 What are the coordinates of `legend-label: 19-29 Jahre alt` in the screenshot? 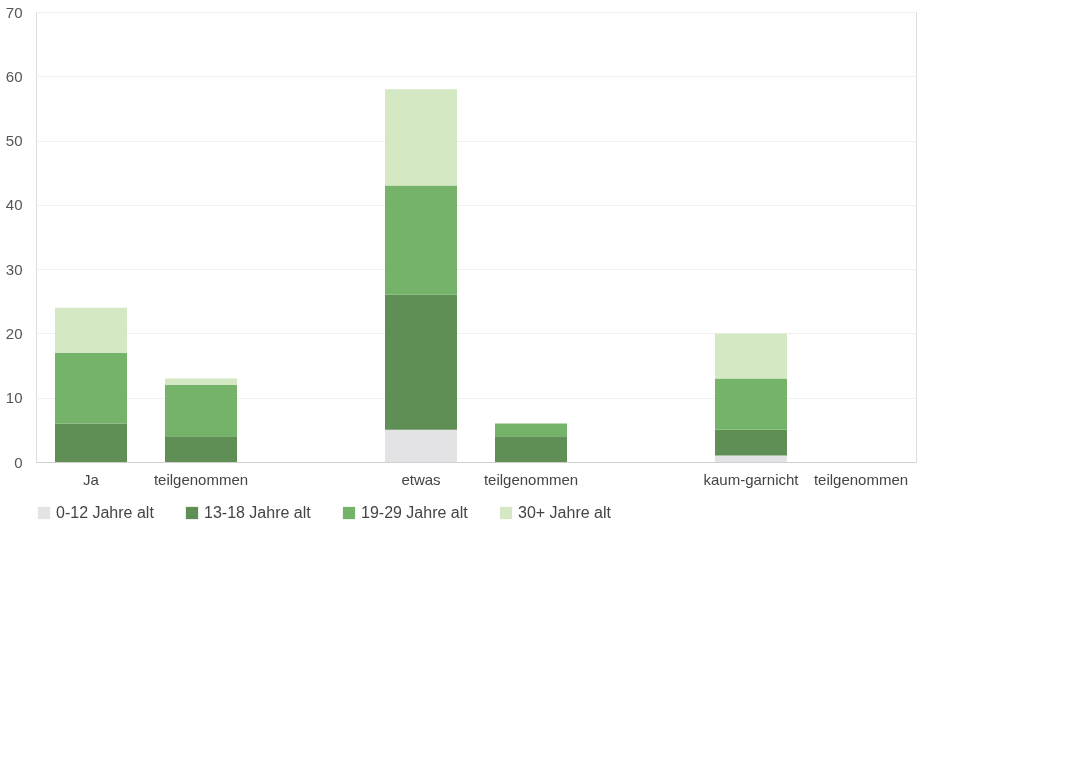 It's located at (415, 512).